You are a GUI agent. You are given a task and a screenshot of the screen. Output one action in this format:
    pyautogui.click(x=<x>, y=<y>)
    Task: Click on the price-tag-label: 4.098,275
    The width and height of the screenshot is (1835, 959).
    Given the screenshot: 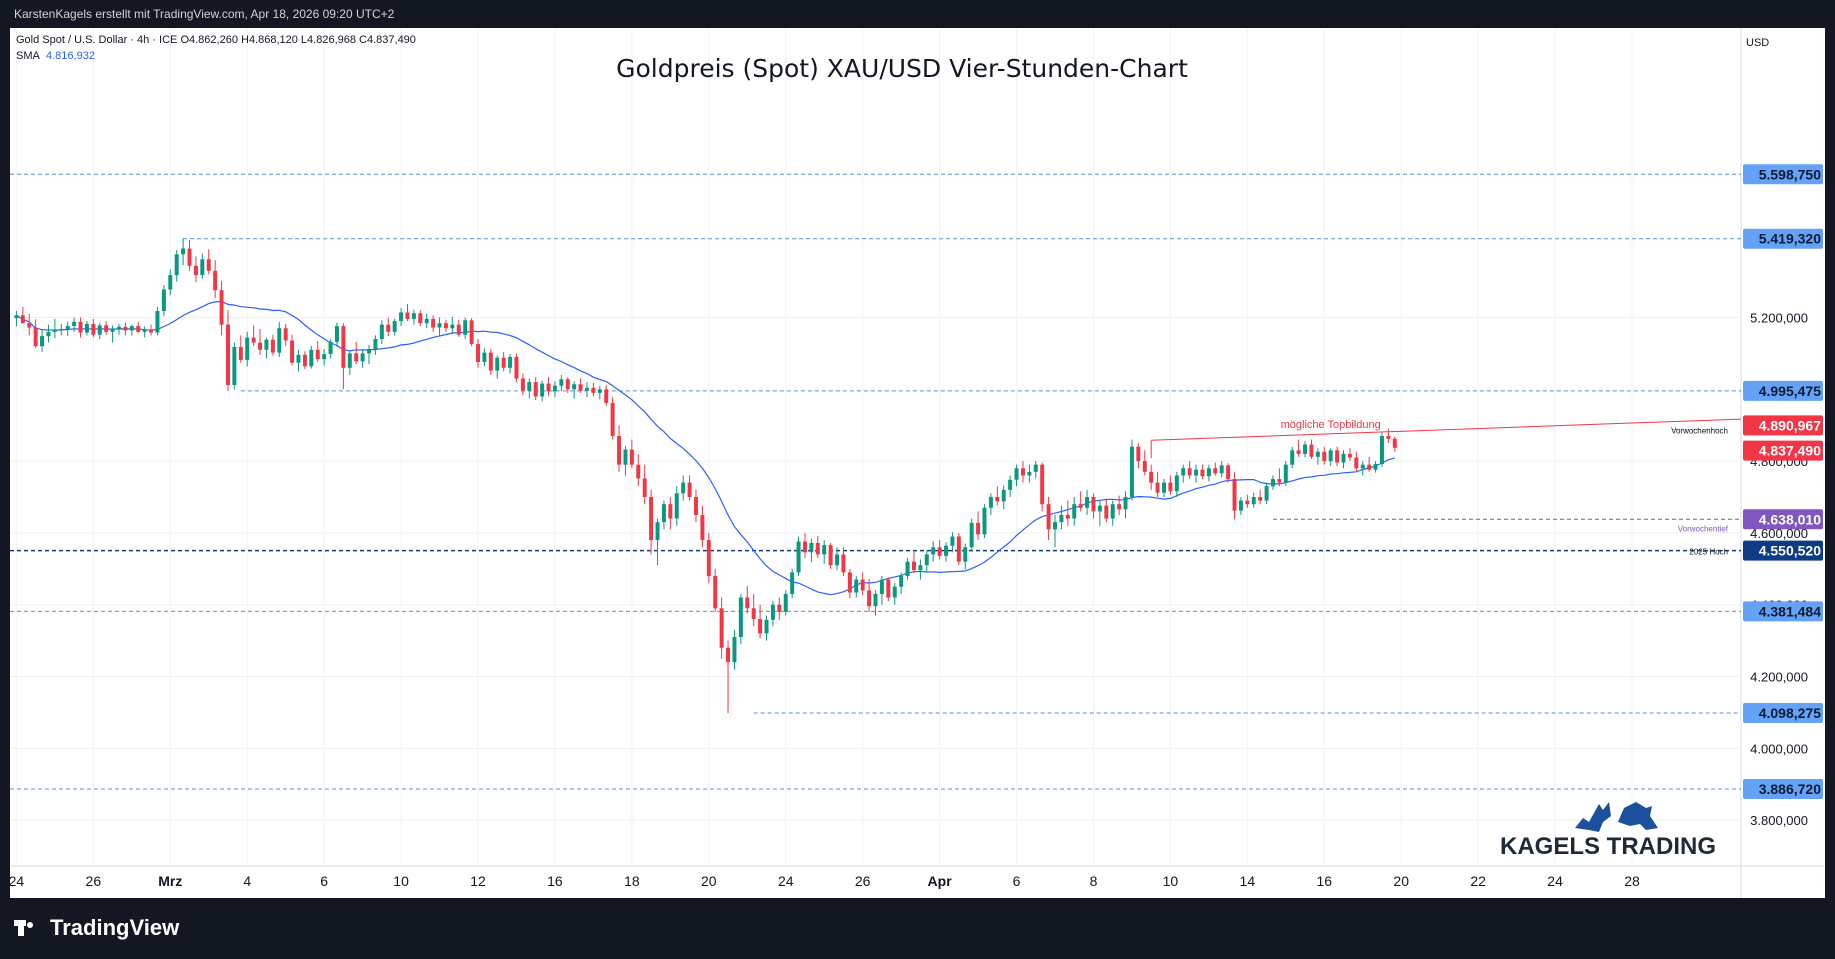 What is the action you would take?
    pyautogui.click(x=1790, y=713)
    